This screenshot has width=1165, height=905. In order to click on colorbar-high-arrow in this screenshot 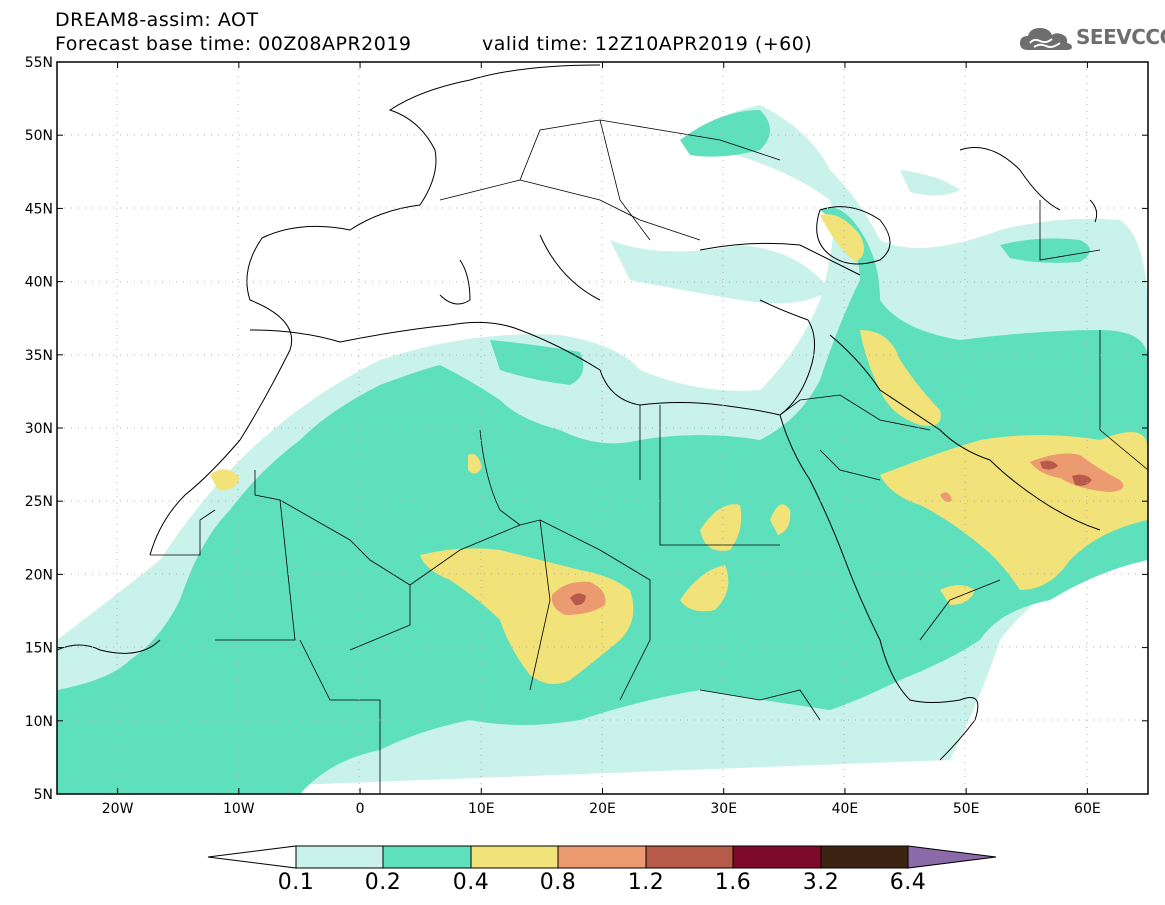, I will do `click(952, 857)`.